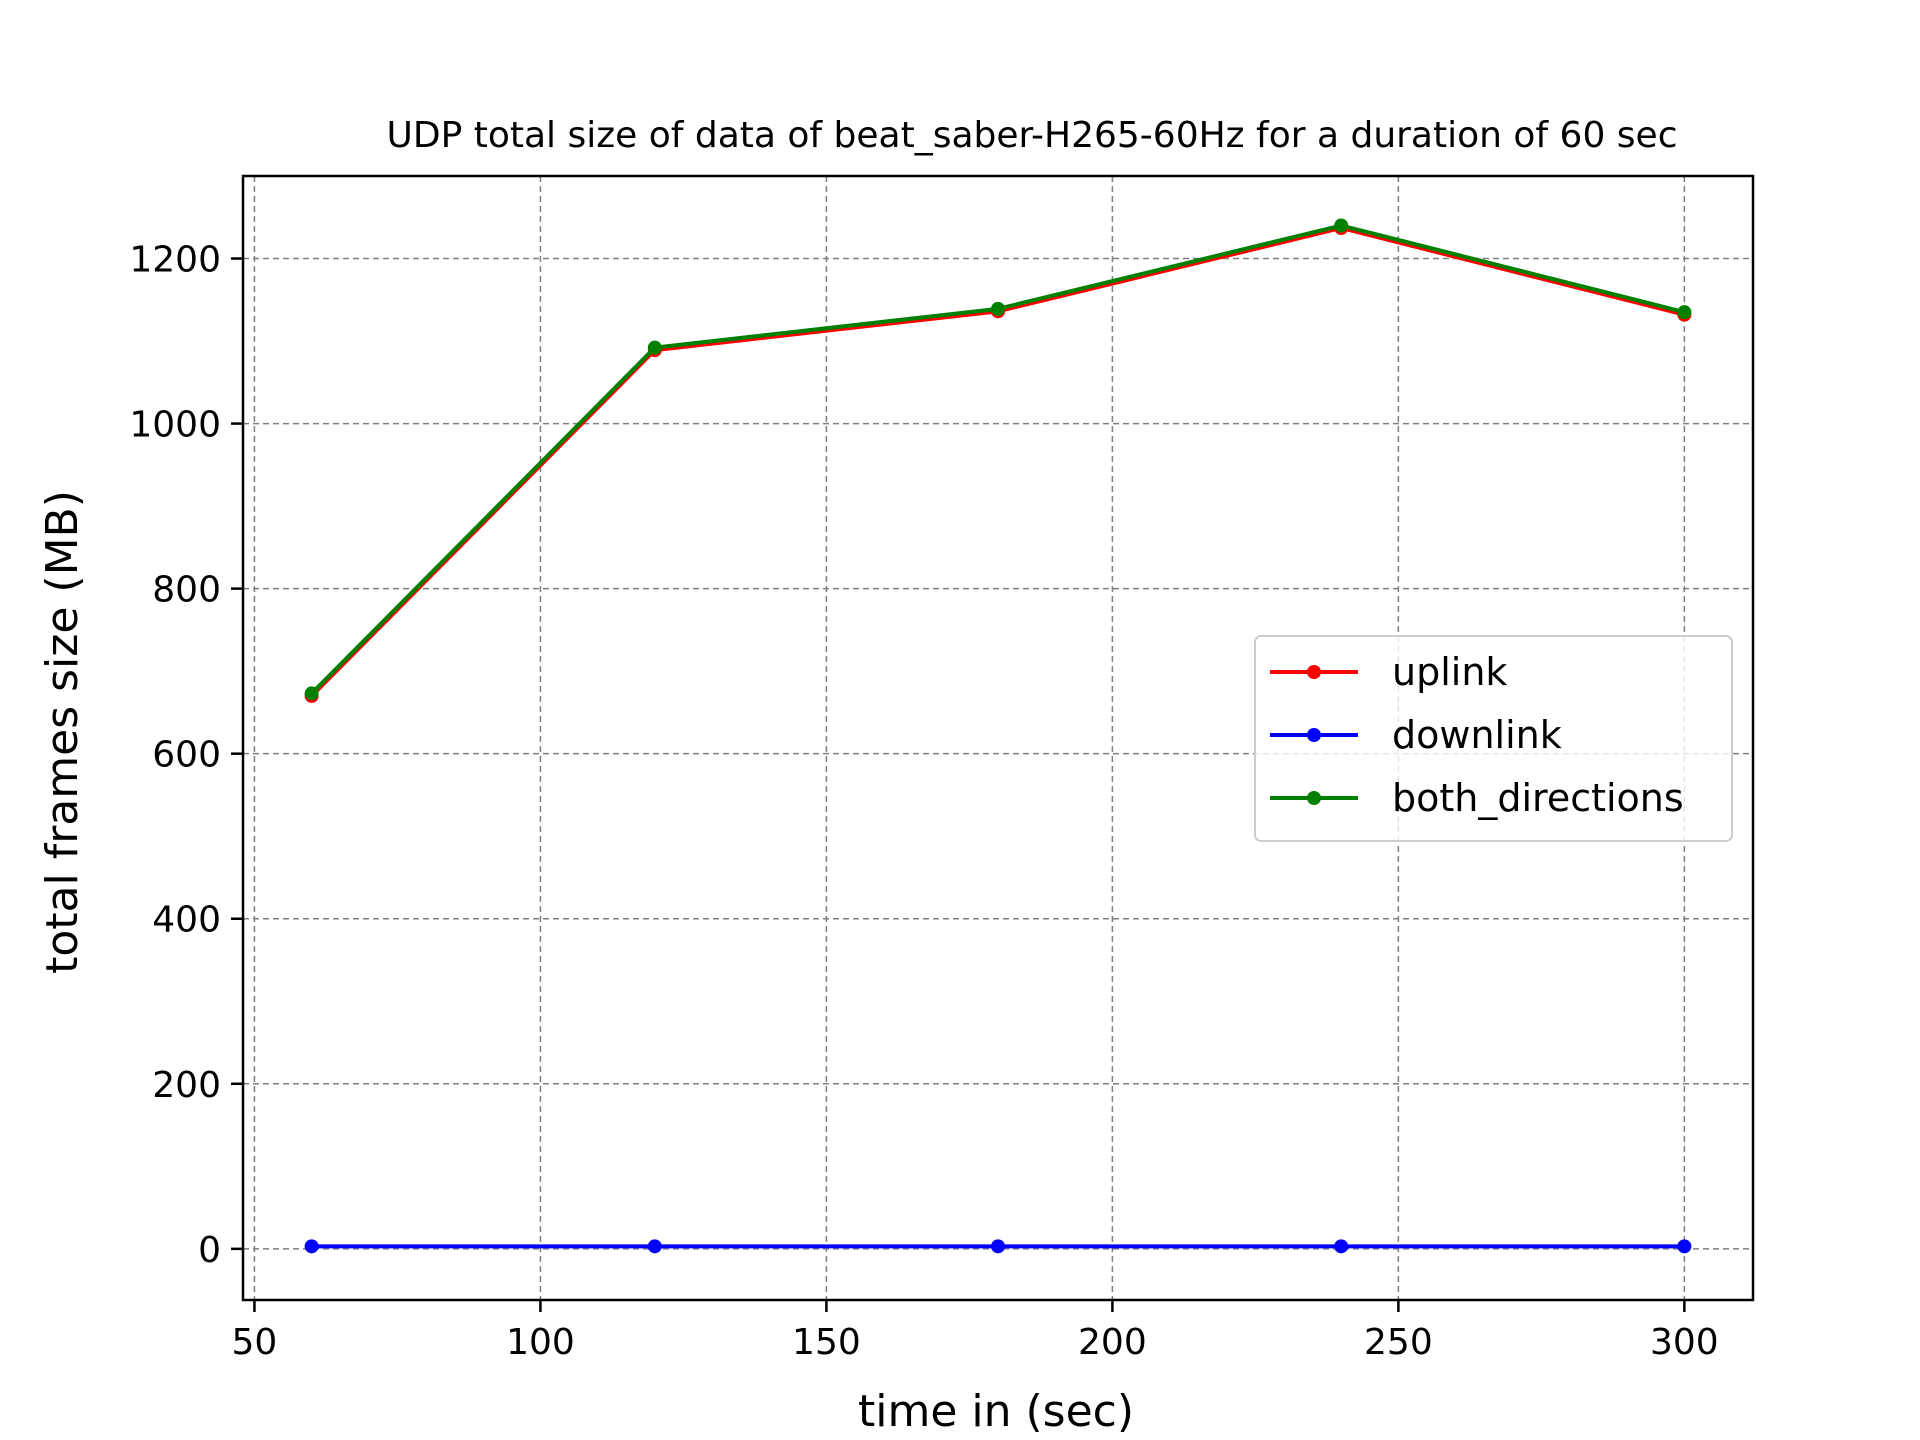 This screenshot has width=1920, height=1440. Describe the element at coordinates (540, 1342) in the screenshot. I see `x-tick-label: 100` at that location.